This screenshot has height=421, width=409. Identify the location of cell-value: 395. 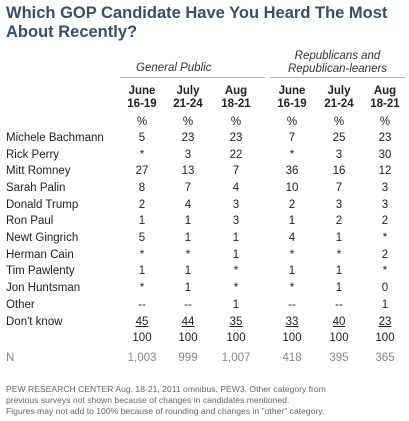
(339, 358).